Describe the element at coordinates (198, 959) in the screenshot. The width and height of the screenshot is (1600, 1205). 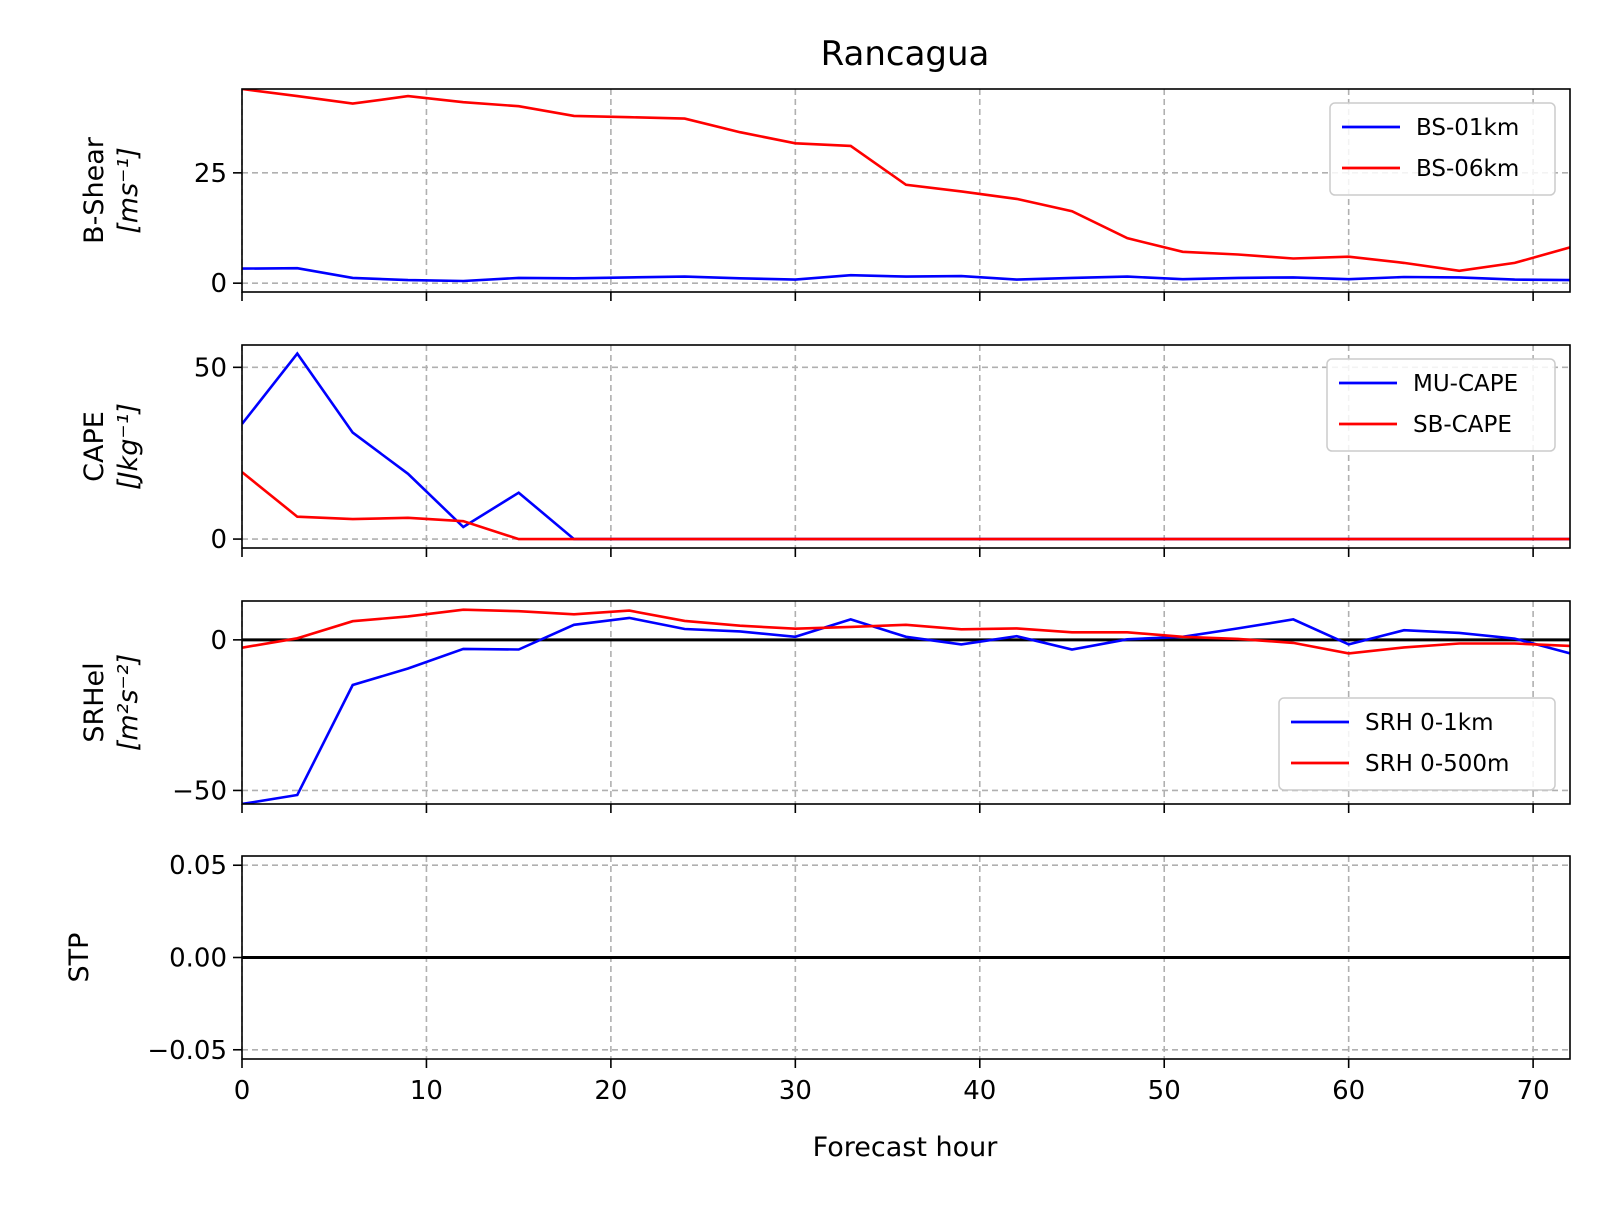
I see `y-tick-label: 0.00` at that location.